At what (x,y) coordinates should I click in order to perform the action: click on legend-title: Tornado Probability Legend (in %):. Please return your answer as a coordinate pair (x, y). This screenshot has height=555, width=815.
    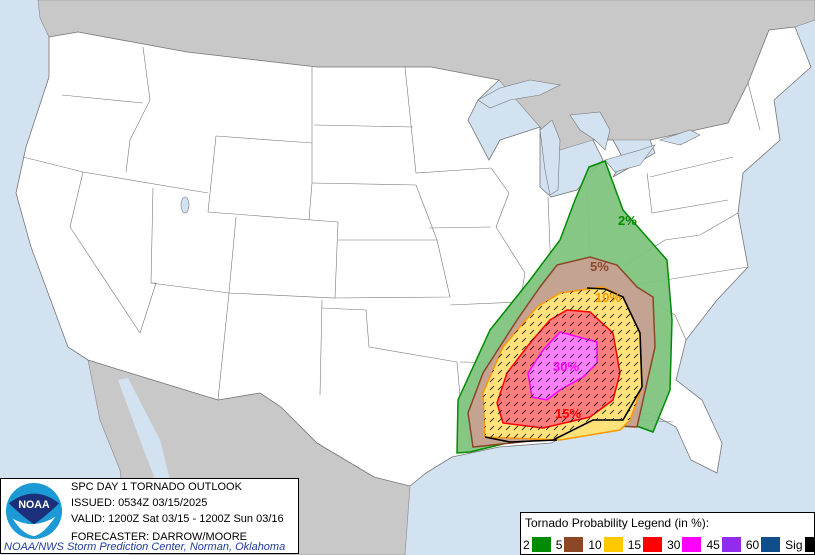
    Looking at the image, I should click on (617, 523).